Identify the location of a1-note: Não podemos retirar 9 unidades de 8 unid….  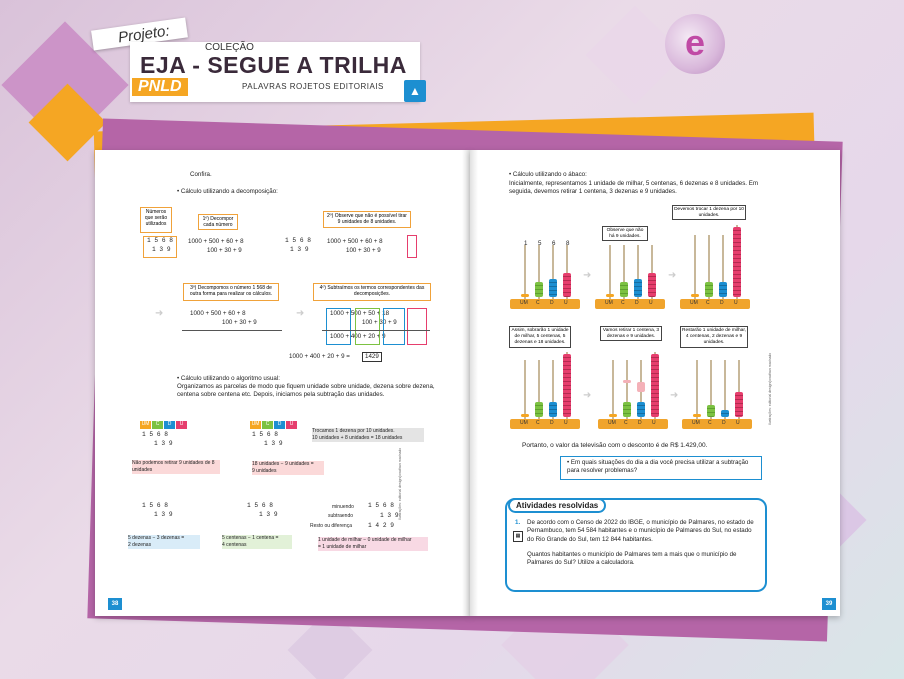
(176, 467).